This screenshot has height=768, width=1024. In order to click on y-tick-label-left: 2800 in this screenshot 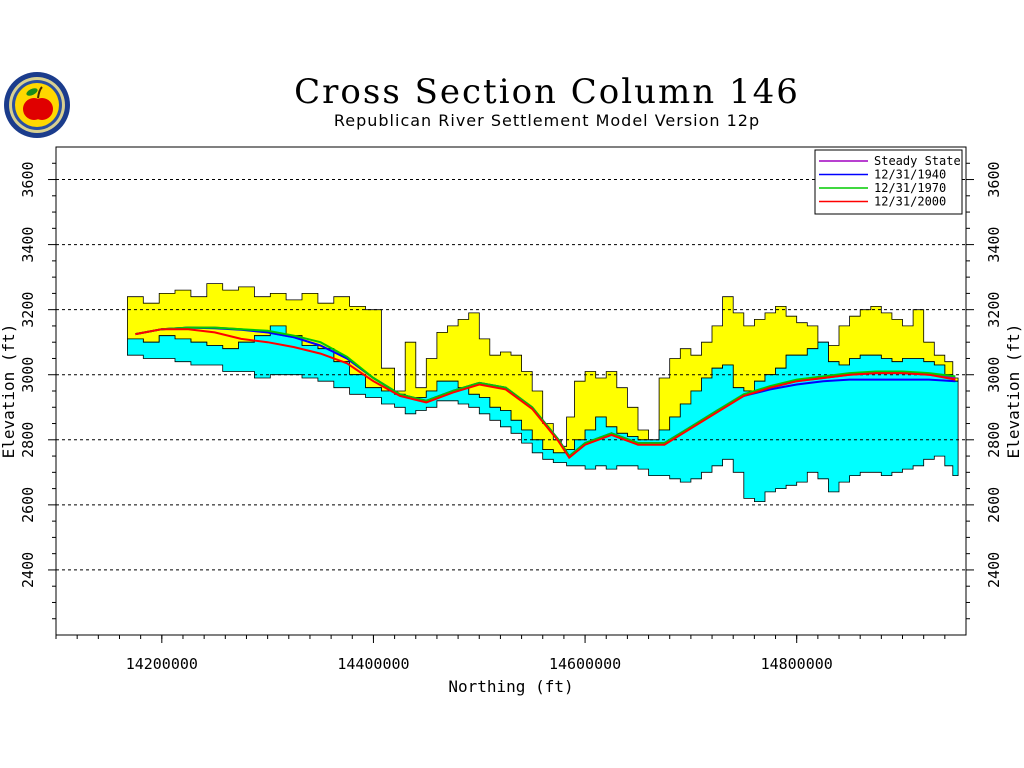, I will do `click(28, 440)`.